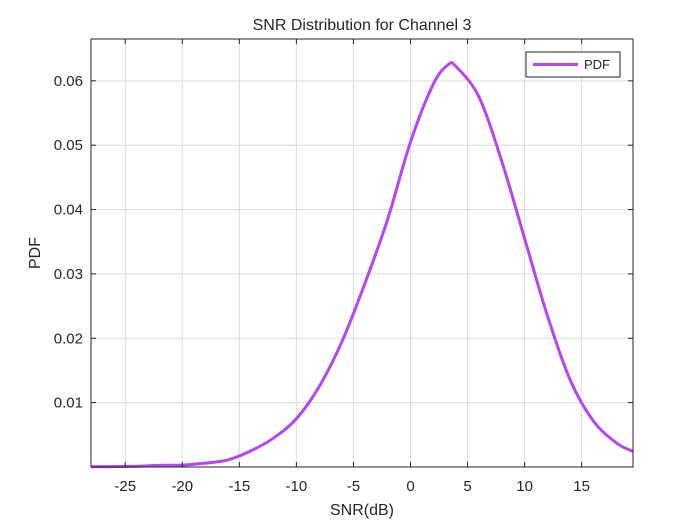 This screenshot has width=700, height=525. I want to click on x-tick-label: -25, so click(125, 486).